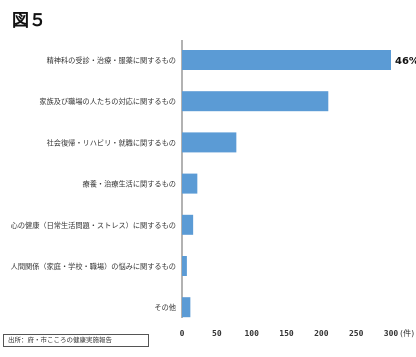  What do you see at coordinates (165, 307) in the screenshot?
I see `category-label-7: その他` at bounding box center [165, 307].